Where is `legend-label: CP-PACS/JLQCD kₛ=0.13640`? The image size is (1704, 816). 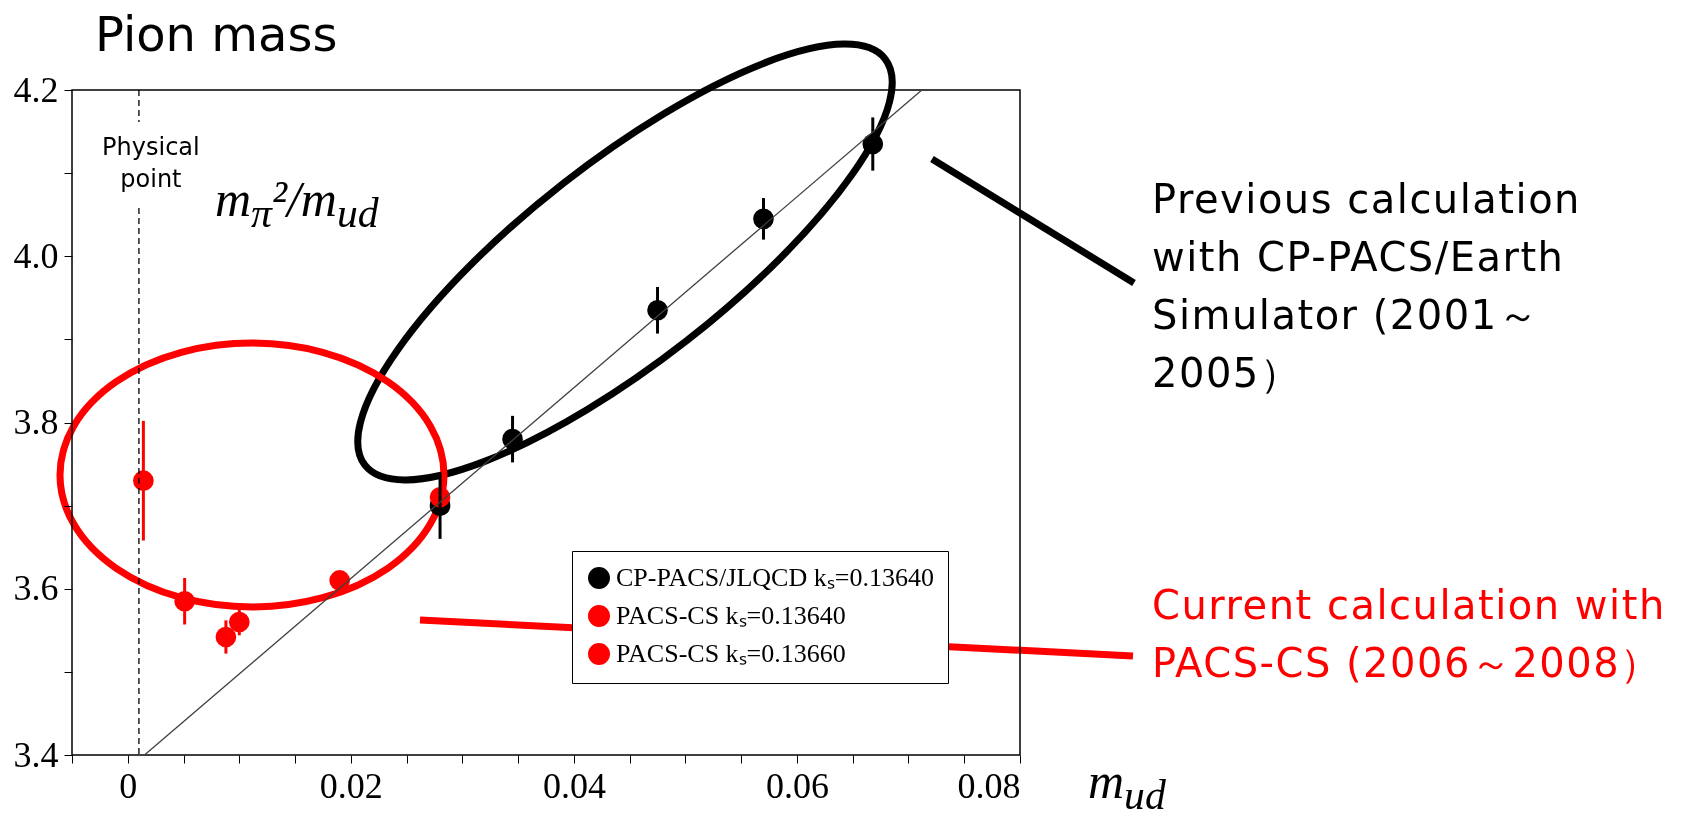
legend-label: CP-PACS/JLQCD kₛ=0.13640 is located at coordinates (775, 577).